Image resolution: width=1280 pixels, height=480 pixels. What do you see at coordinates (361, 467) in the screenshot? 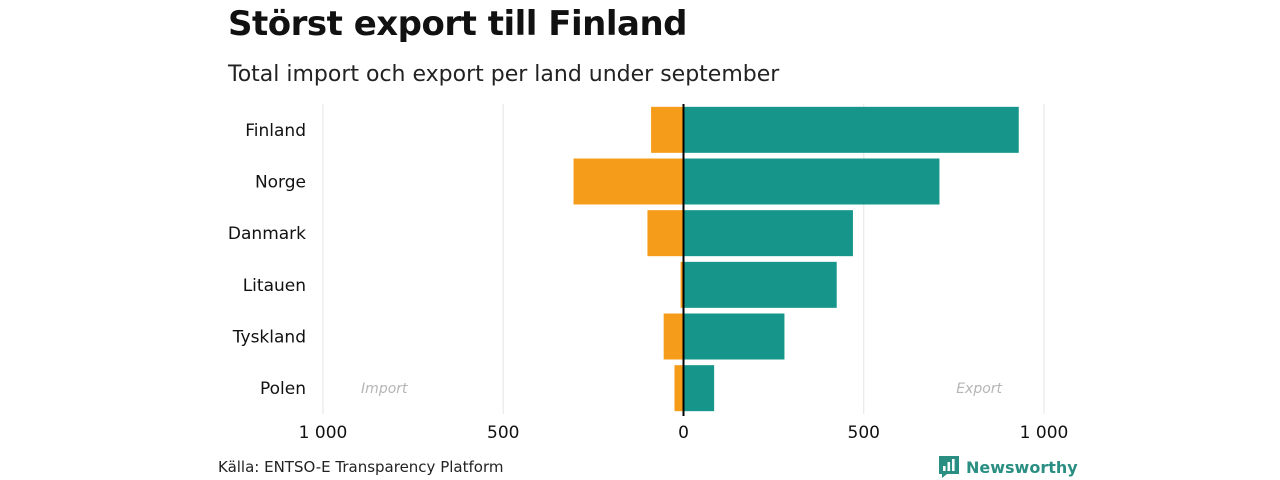
I see `source-note: Källa: ENTSO-E Transparency Platform` at bounding box center [361, 467].